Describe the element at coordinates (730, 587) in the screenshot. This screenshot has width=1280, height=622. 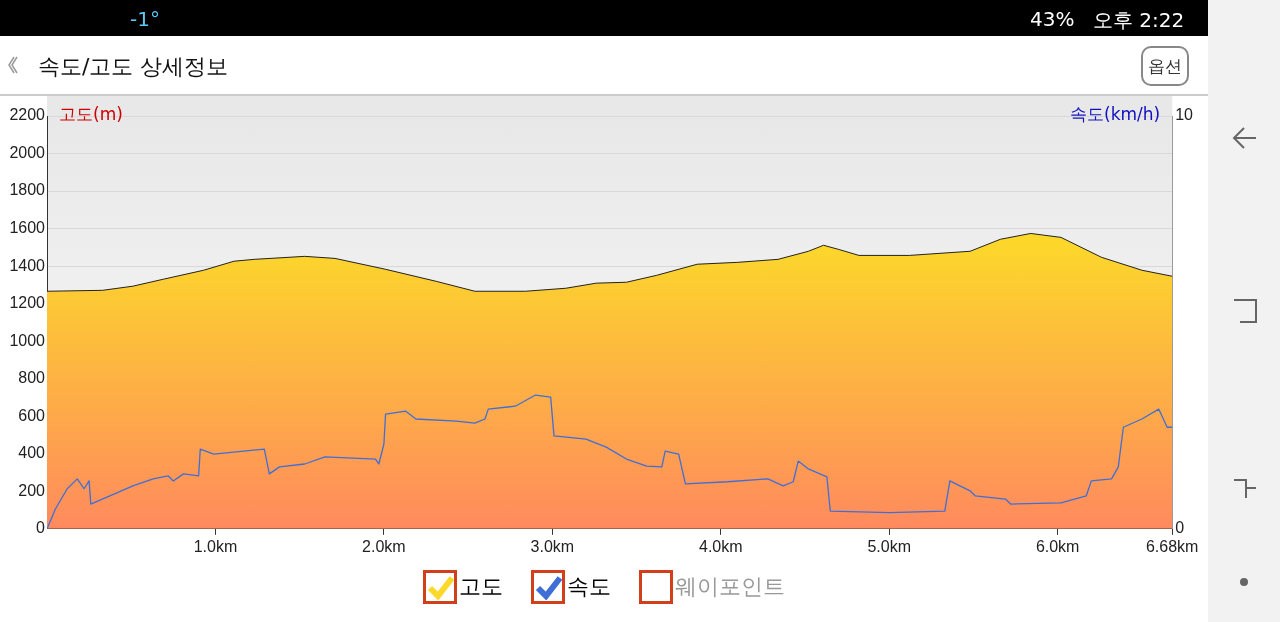
I see `text: 웨이포인트` at that location.